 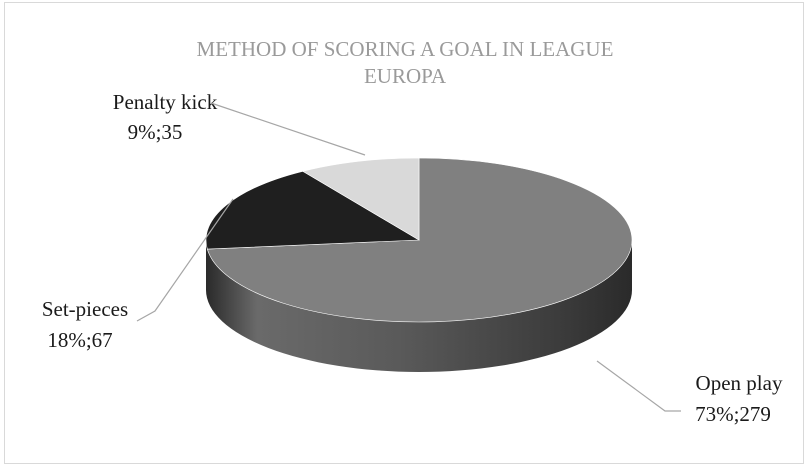 I want to click on leader-line-open-play, so click(x=638, y=386).